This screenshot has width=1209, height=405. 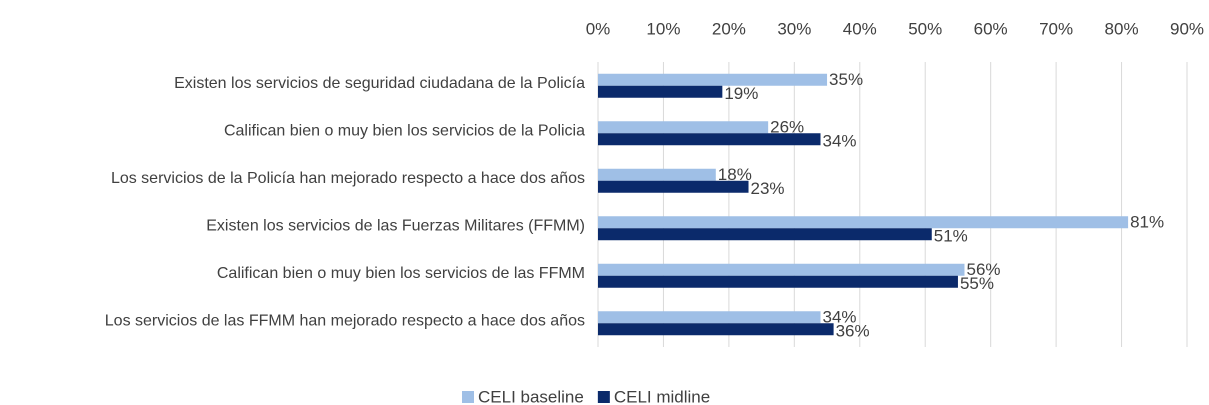 I want to click on x-tick-label: 40%, so click(x=860, y=28).